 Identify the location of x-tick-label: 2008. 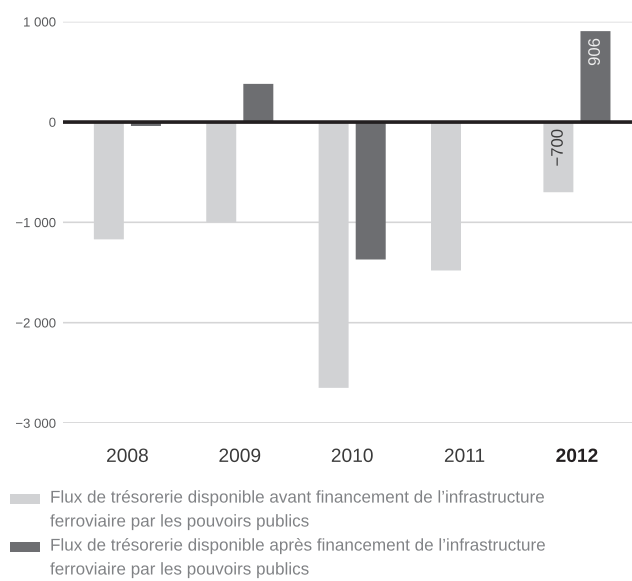
(127, 455).